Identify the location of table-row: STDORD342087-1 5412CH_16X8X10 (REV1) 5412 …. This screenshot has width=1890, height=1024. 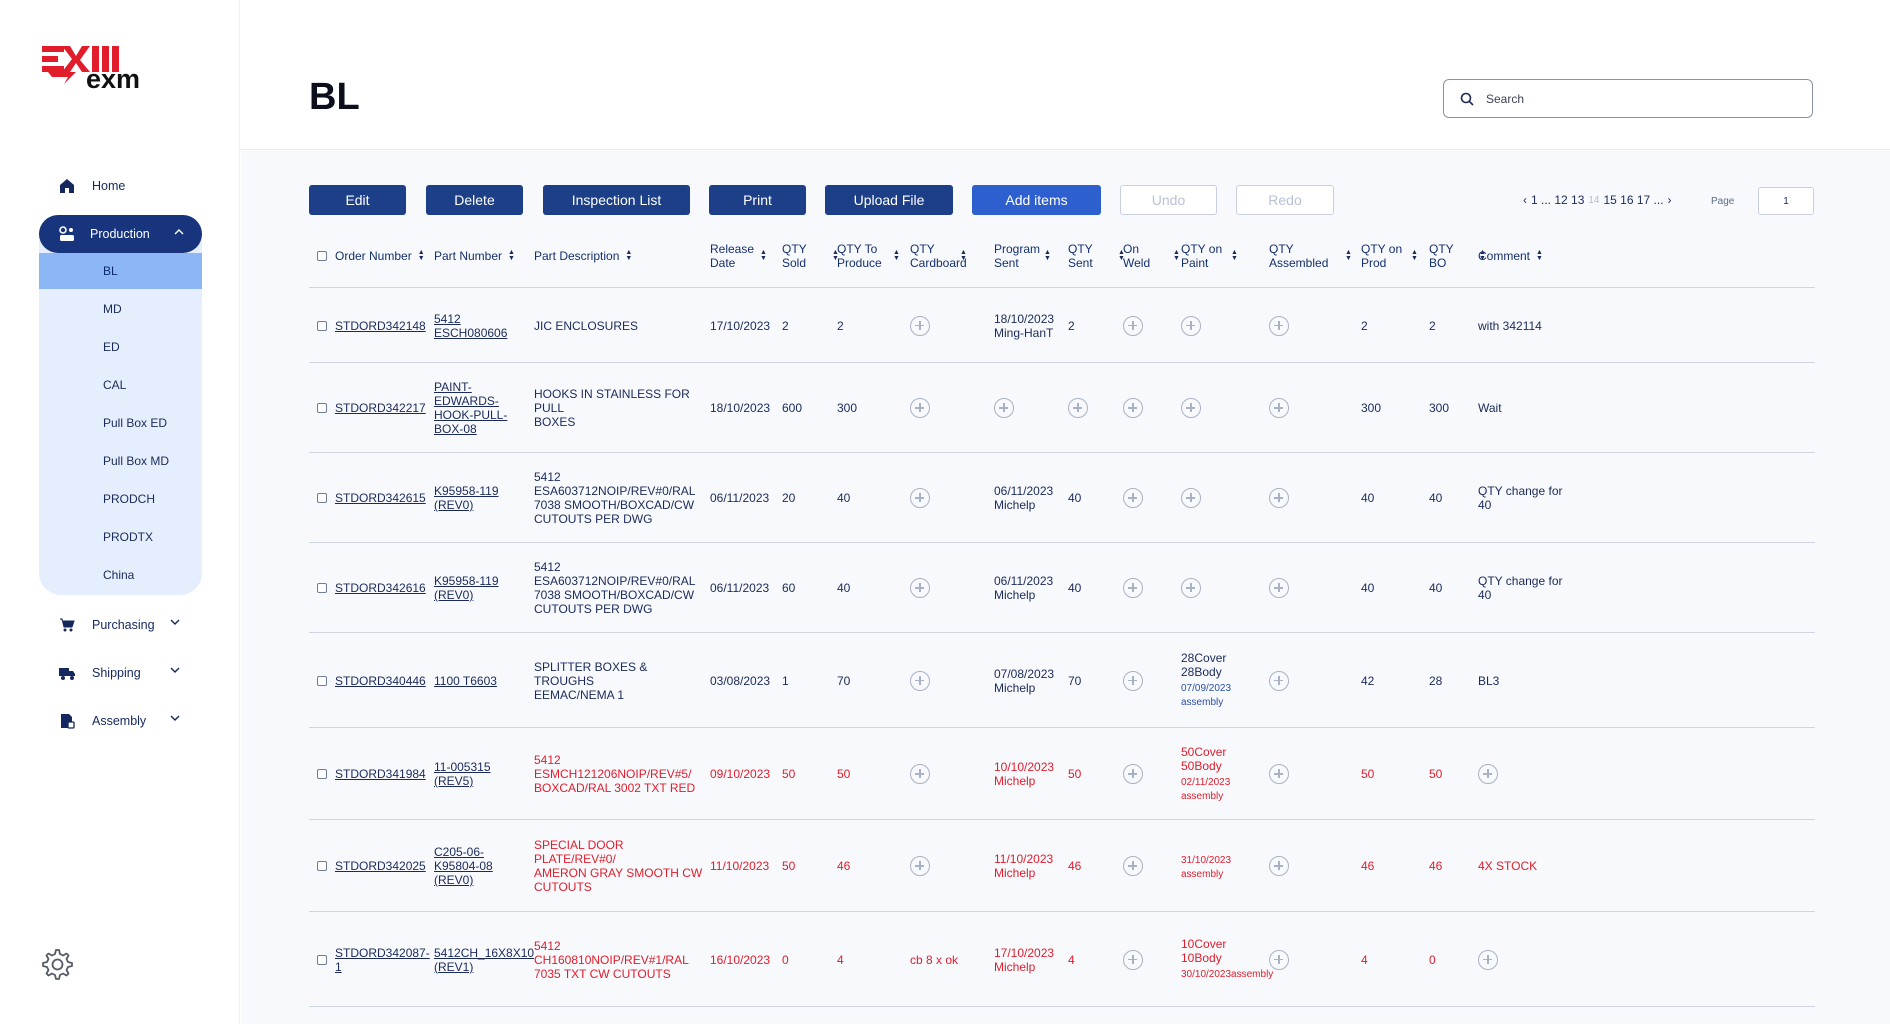
(1062, 959).